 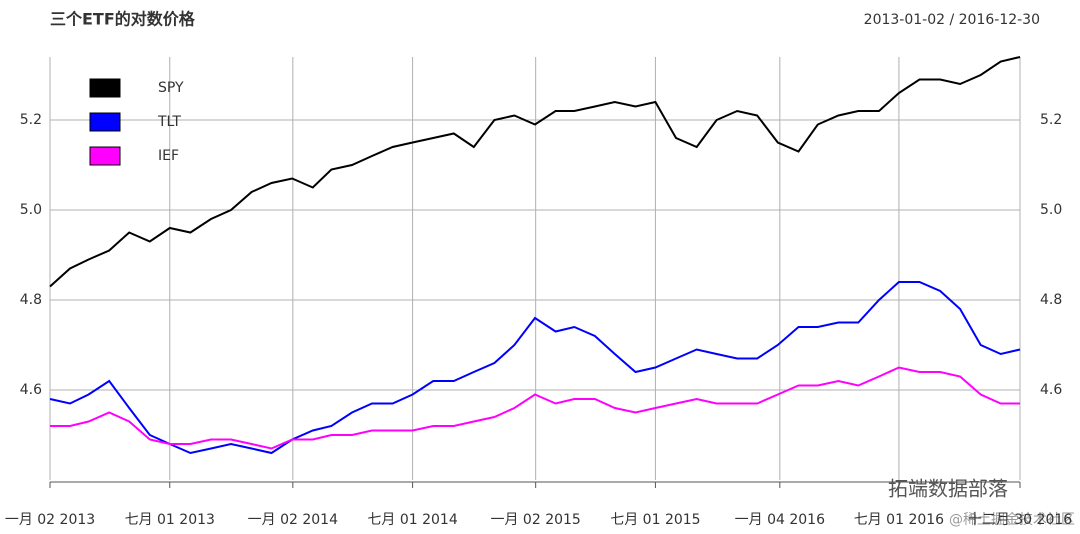 What do you see at coordinates (293, 520) in the screenshot?
I see `x-tick-label: 一月 02 2014` at bounding box center [293, 520].